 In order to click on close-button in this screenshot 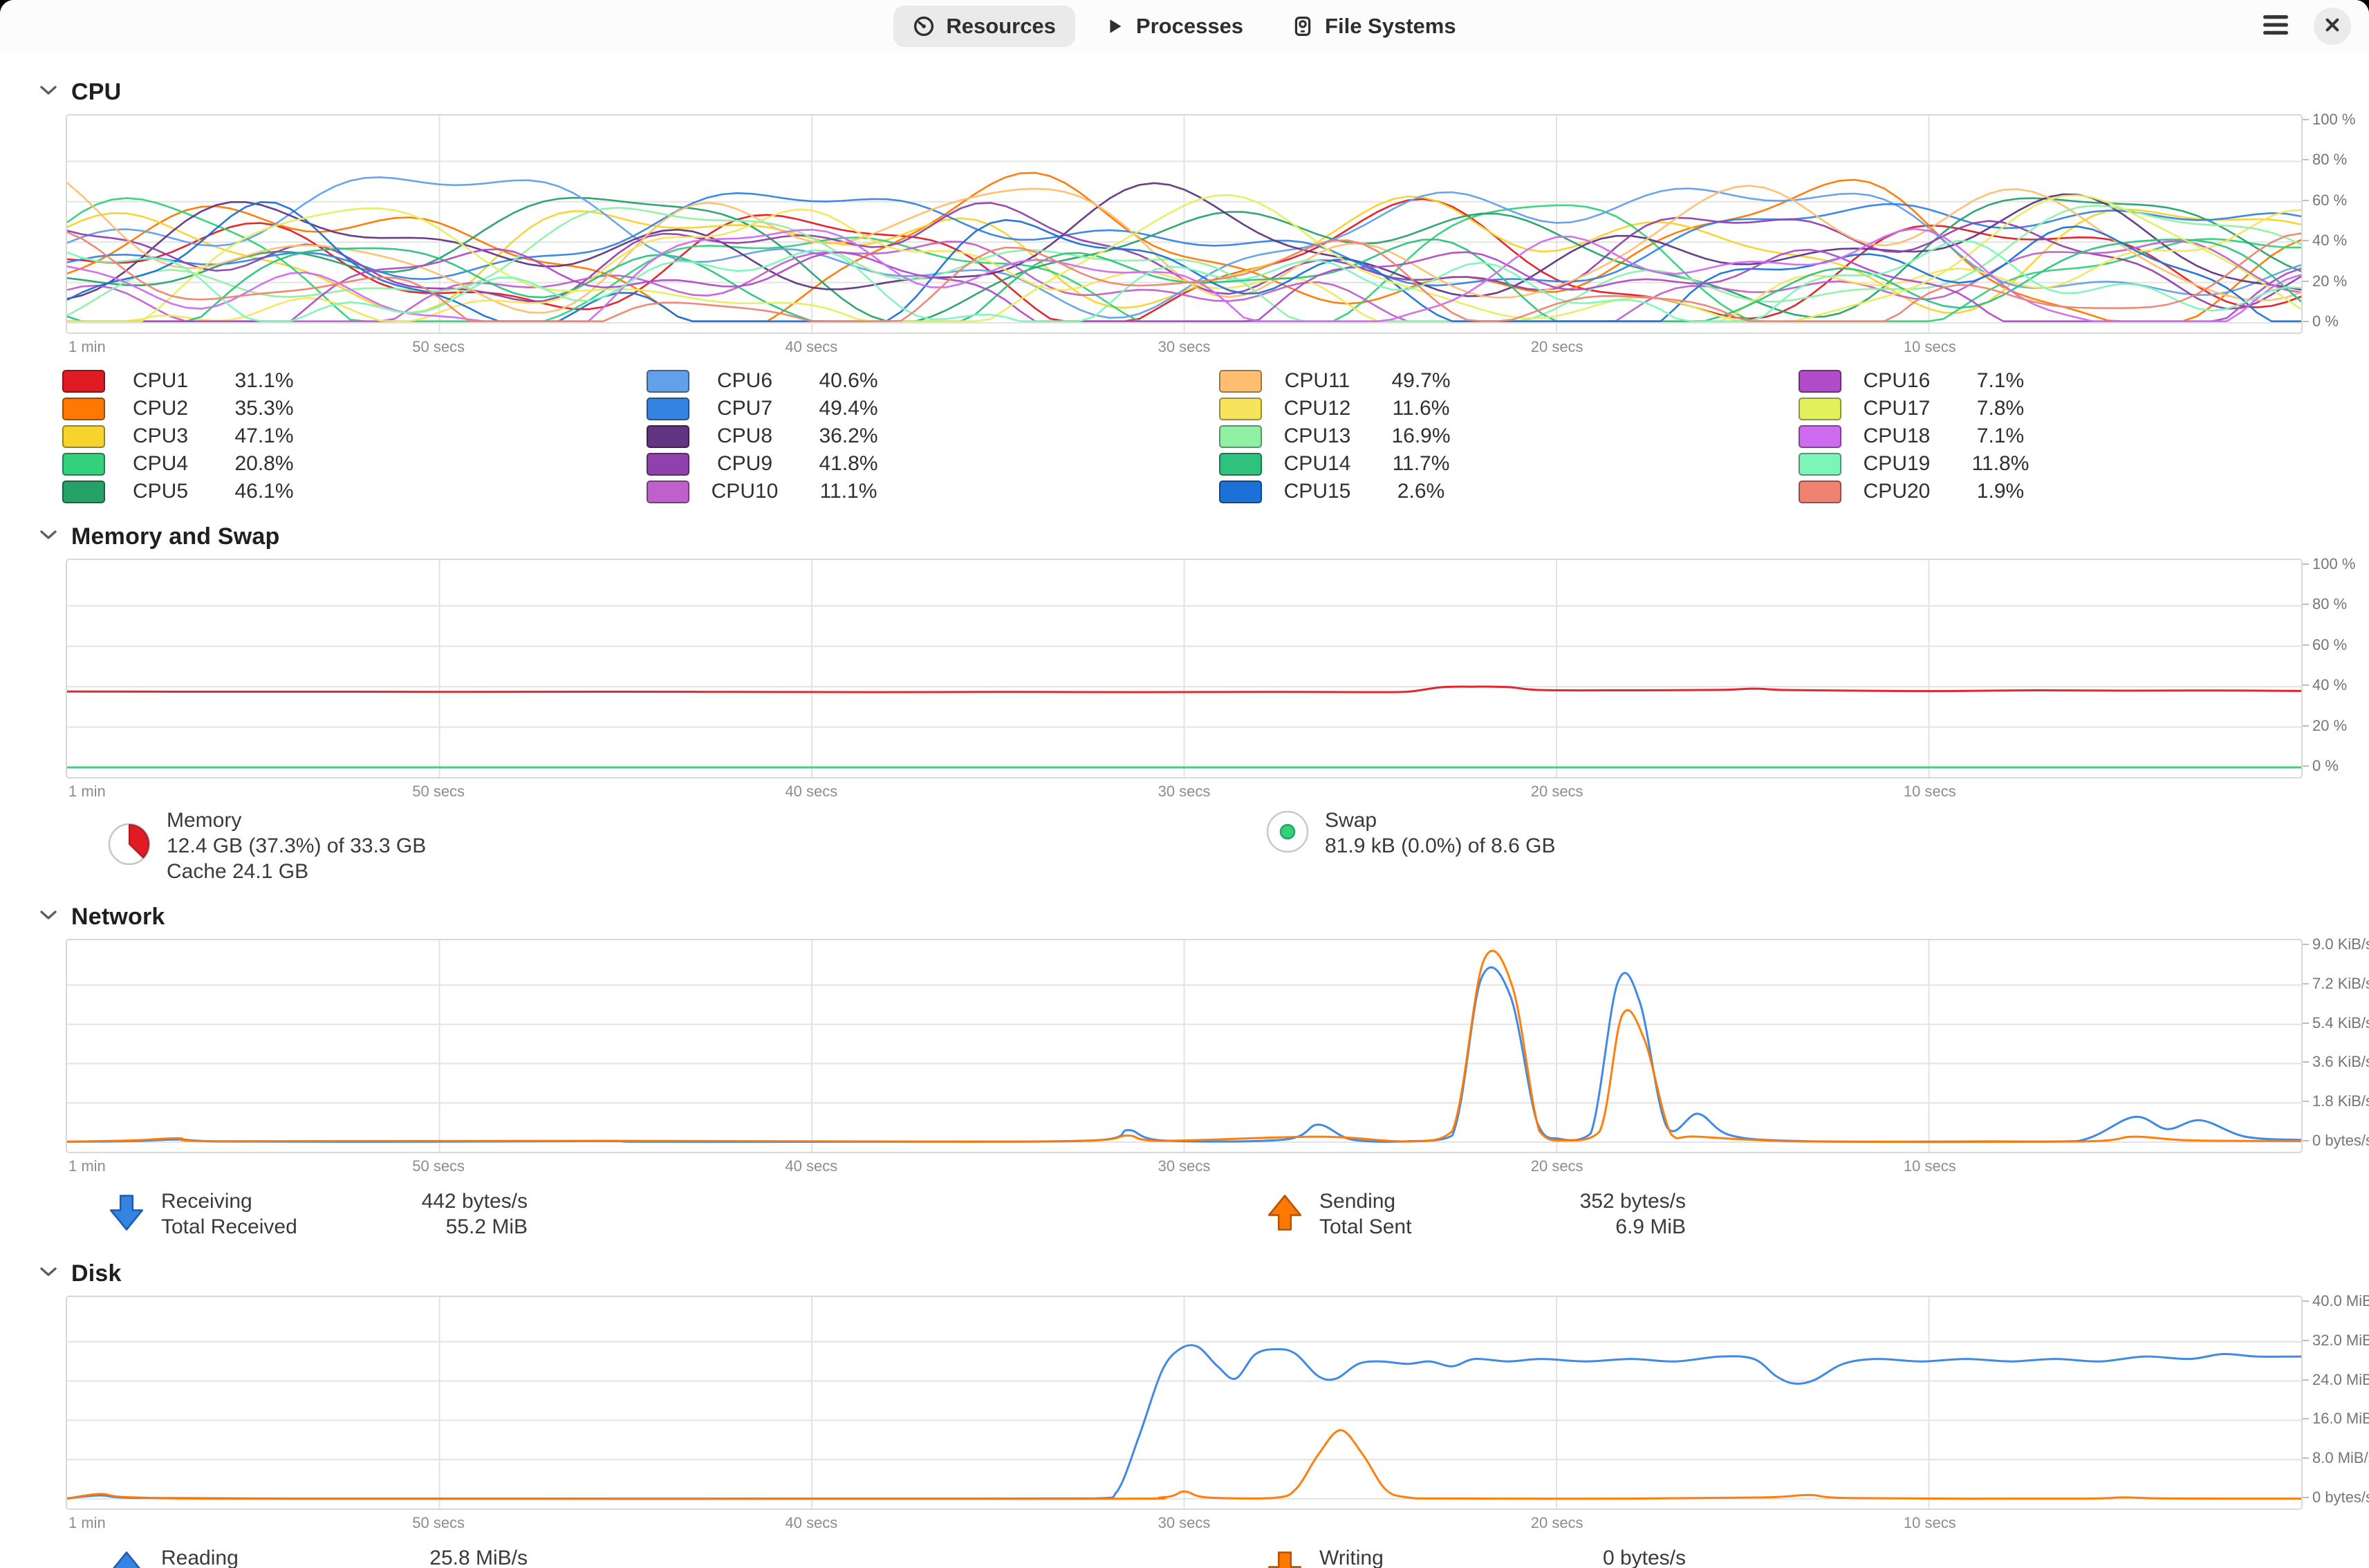, I will do `click(2332, 26)`.